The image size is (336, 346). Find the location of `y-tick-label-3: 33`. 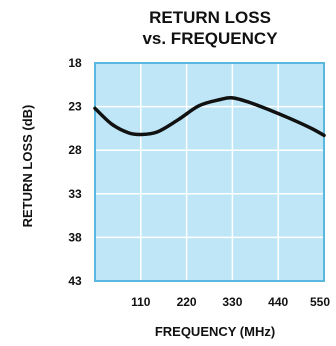

y-tick-label-3: 33 is located at coordinates (75, 194).